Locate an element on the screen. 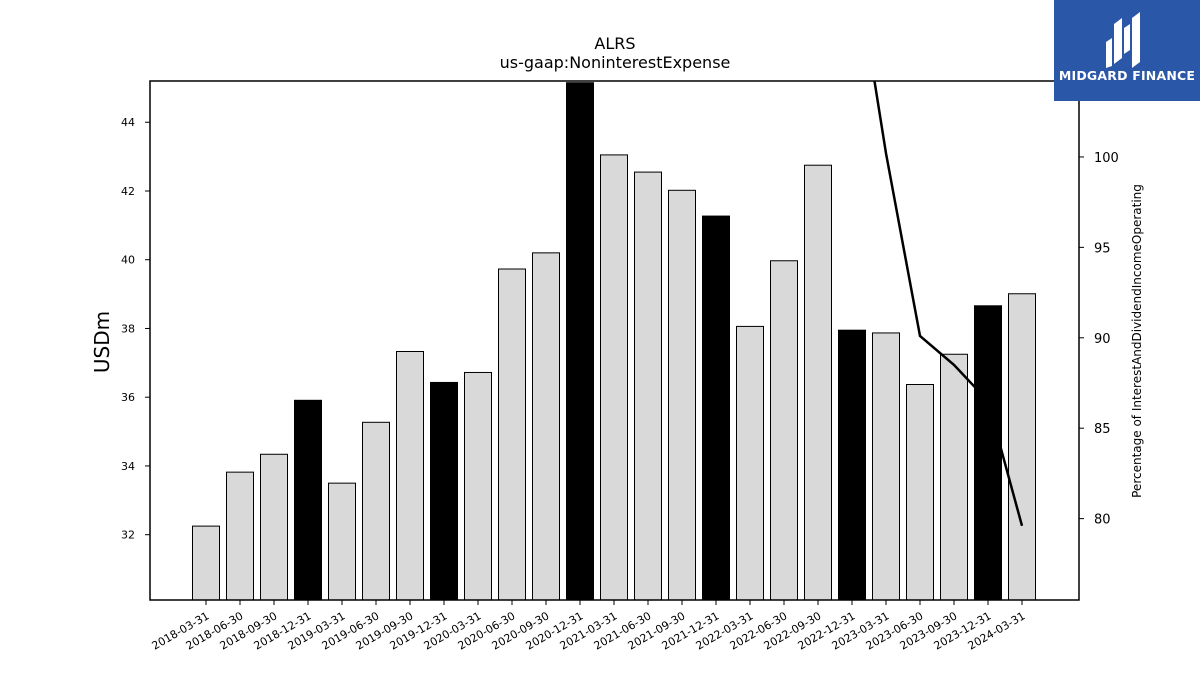  y-axis-label: USDm is located at coordinates (102, 342).